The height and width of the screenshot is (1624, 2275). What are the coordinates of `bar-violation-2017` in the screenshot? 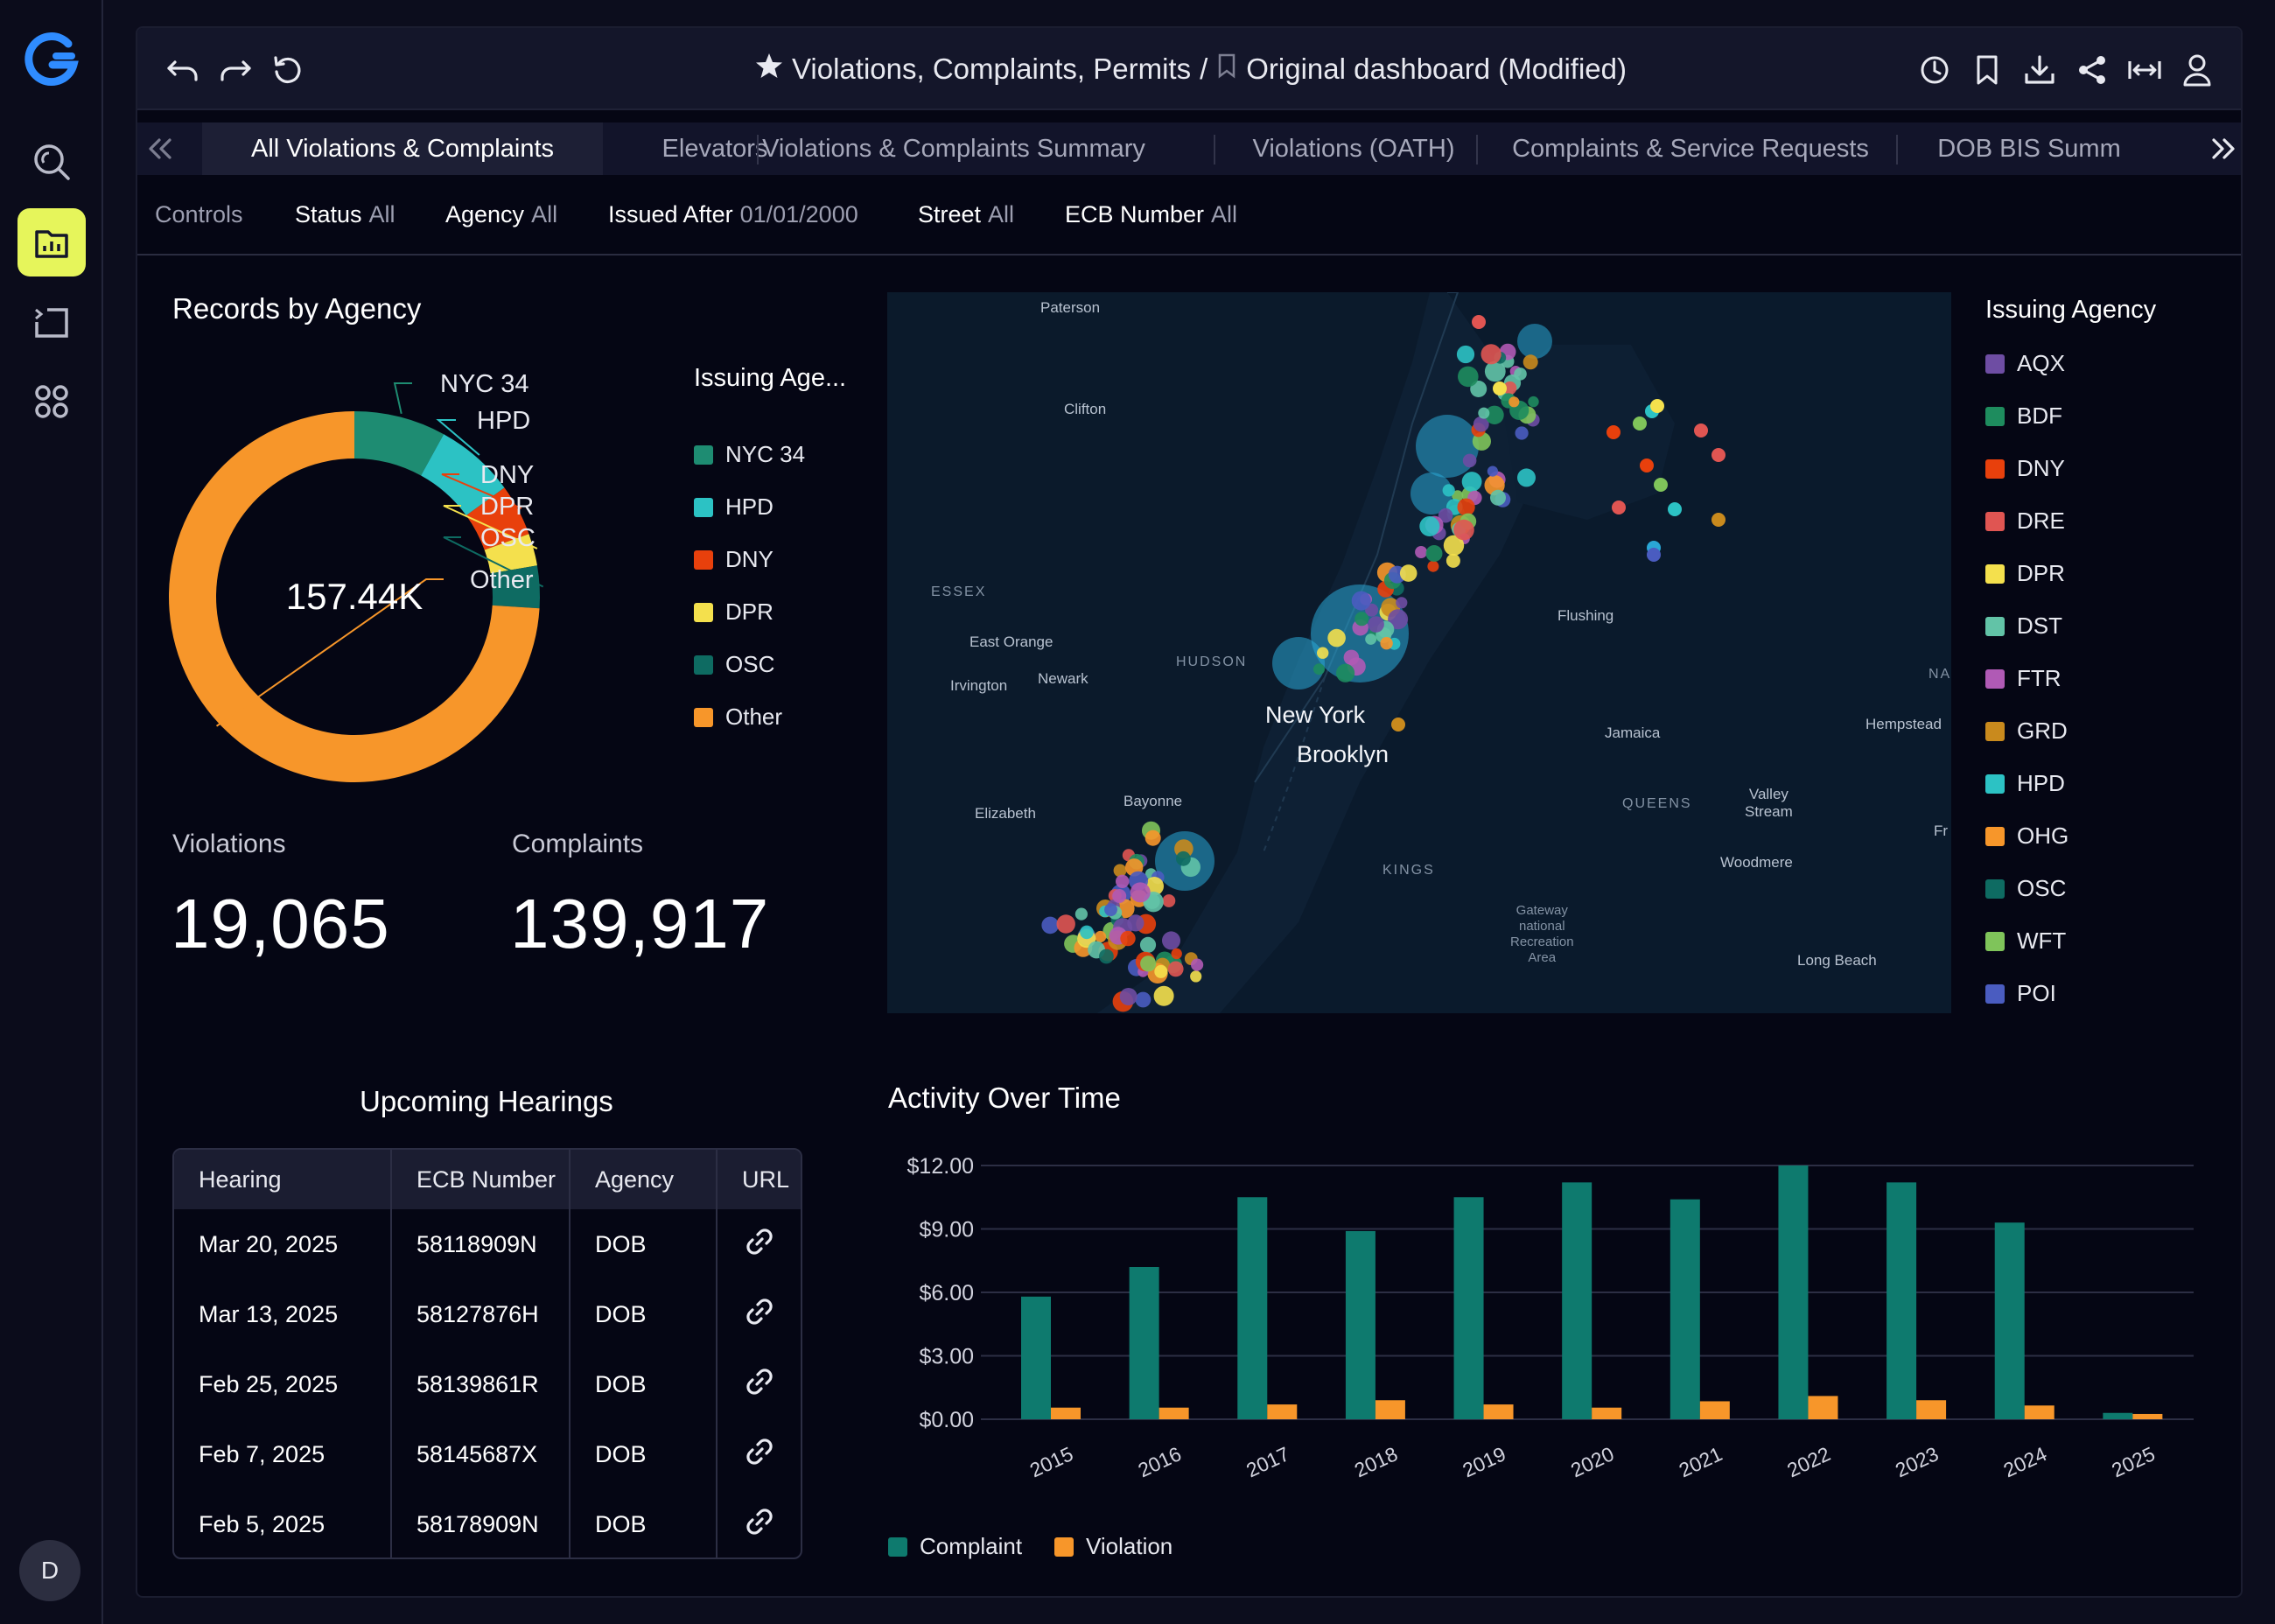 It's located at (1282, 1411).